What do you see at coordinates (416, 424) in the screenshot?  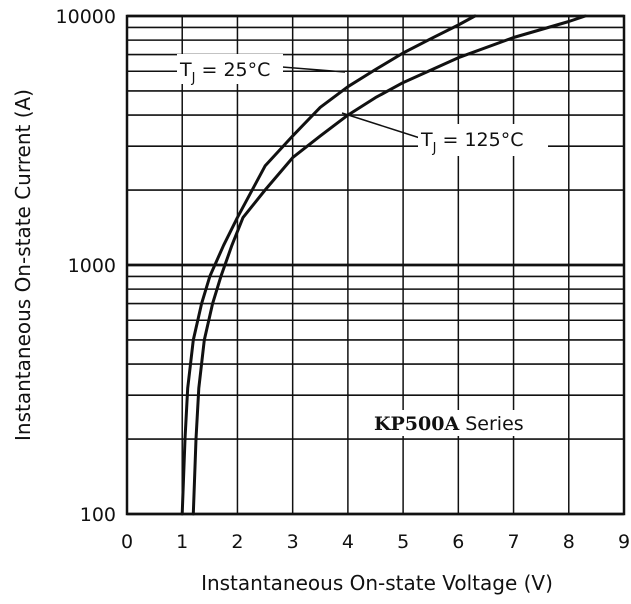 I see `series-model-label: KP500A` at bounding box center [416, 424].